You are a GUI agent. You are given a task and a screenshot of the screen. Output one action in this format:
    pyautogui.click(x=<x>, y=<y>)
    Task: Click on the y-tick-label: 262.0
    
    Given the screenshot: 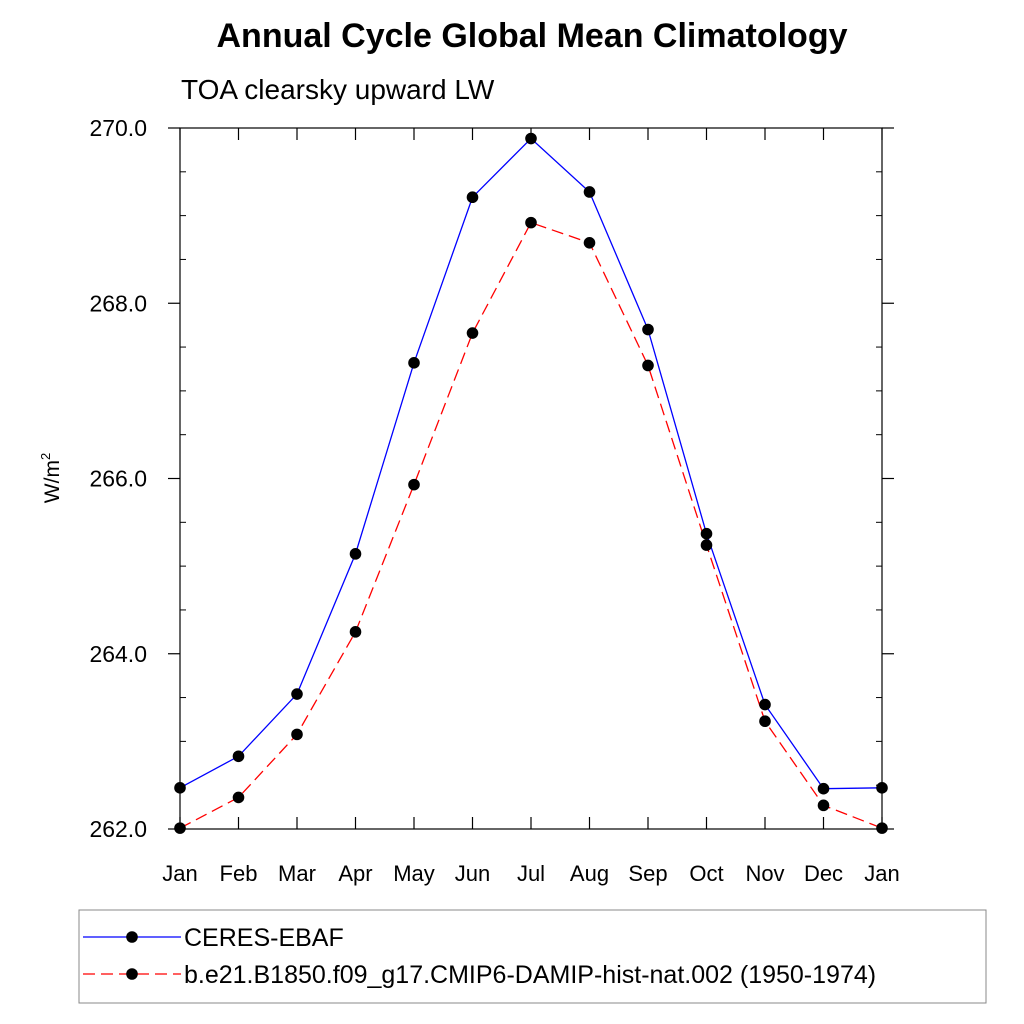 What is the action you would take?
    pyautogui.click(x=118, y=829)
    